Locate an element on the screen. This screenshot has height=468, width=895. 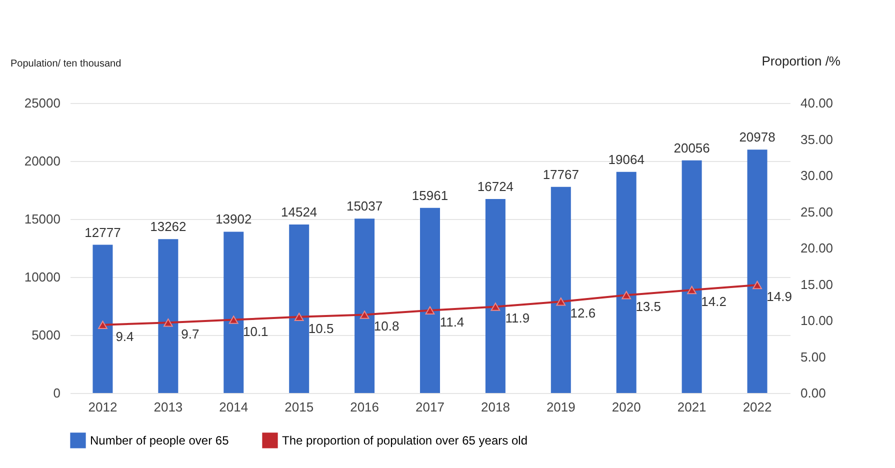
data-label: 9.7 is located at coordinates (190, 334).